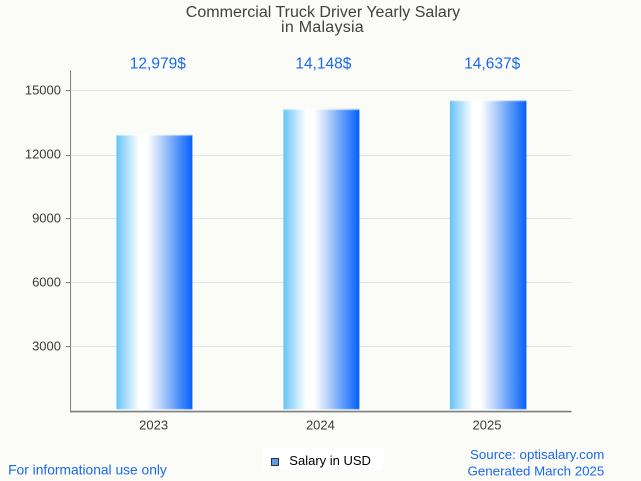  I want to click on svg-text: 6000, so click(46, 282).